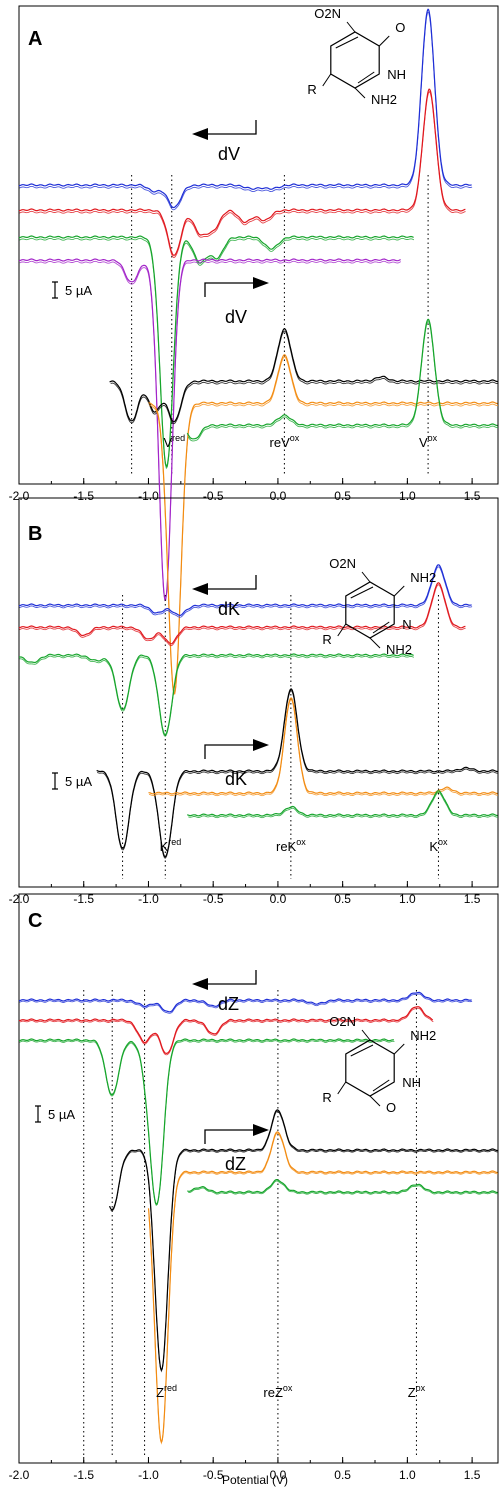 The image size is (502, 1500). I want to click on trace-return-blue, so click(246, 111).